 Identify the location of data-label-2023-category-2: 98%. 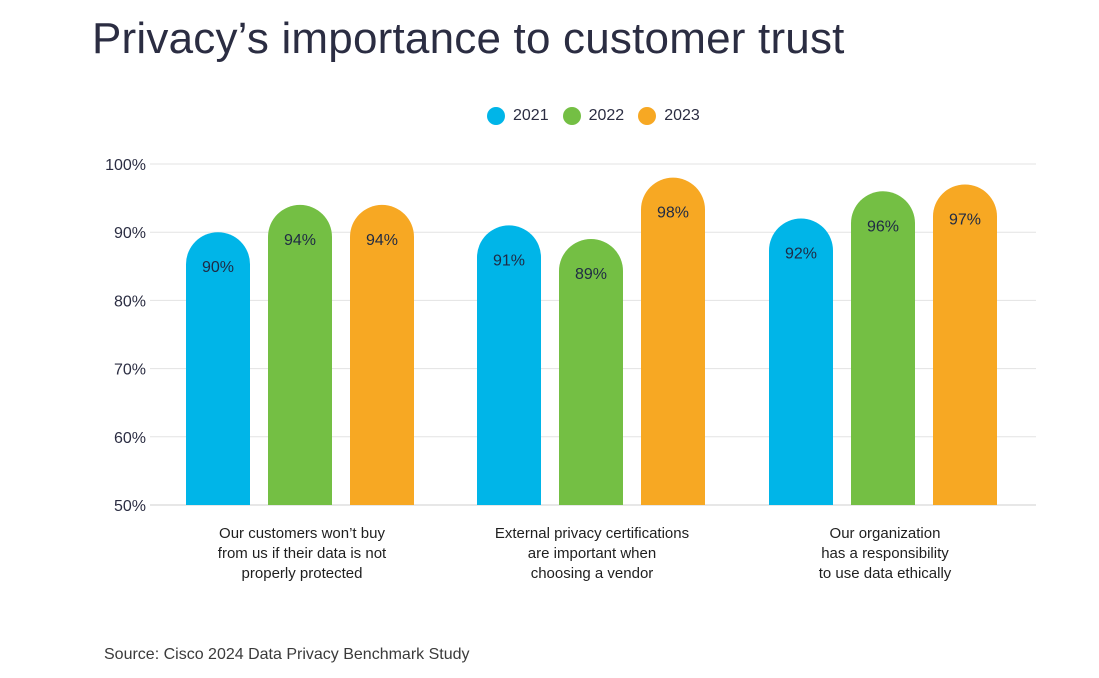
(673, 213).